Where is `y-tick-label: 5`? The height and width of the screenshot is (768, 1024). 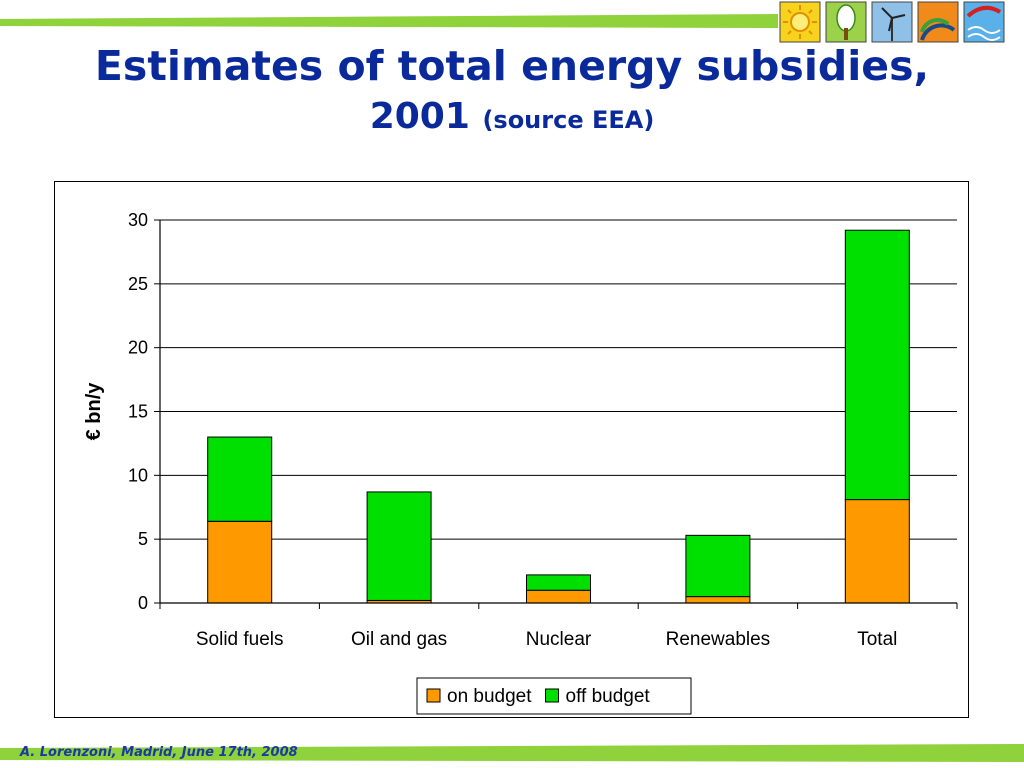 y-tick-label: 5 is located at coordinates (143, 539).